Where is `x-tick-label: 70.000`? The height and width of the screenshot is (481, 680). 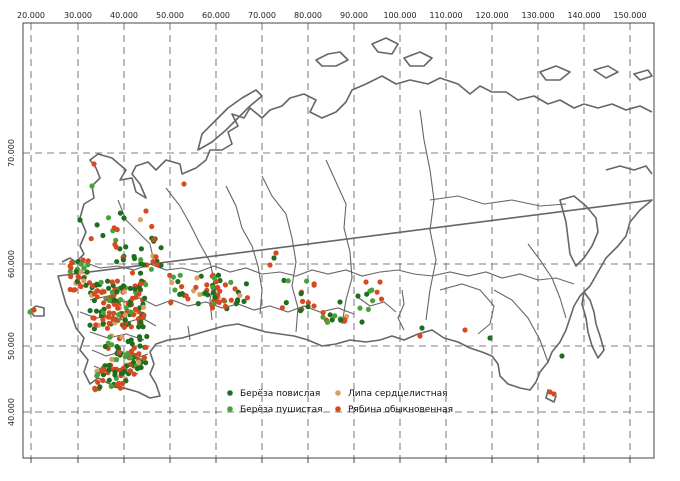 x-tick-label: 70.000 is located at coordinates (262, 15).